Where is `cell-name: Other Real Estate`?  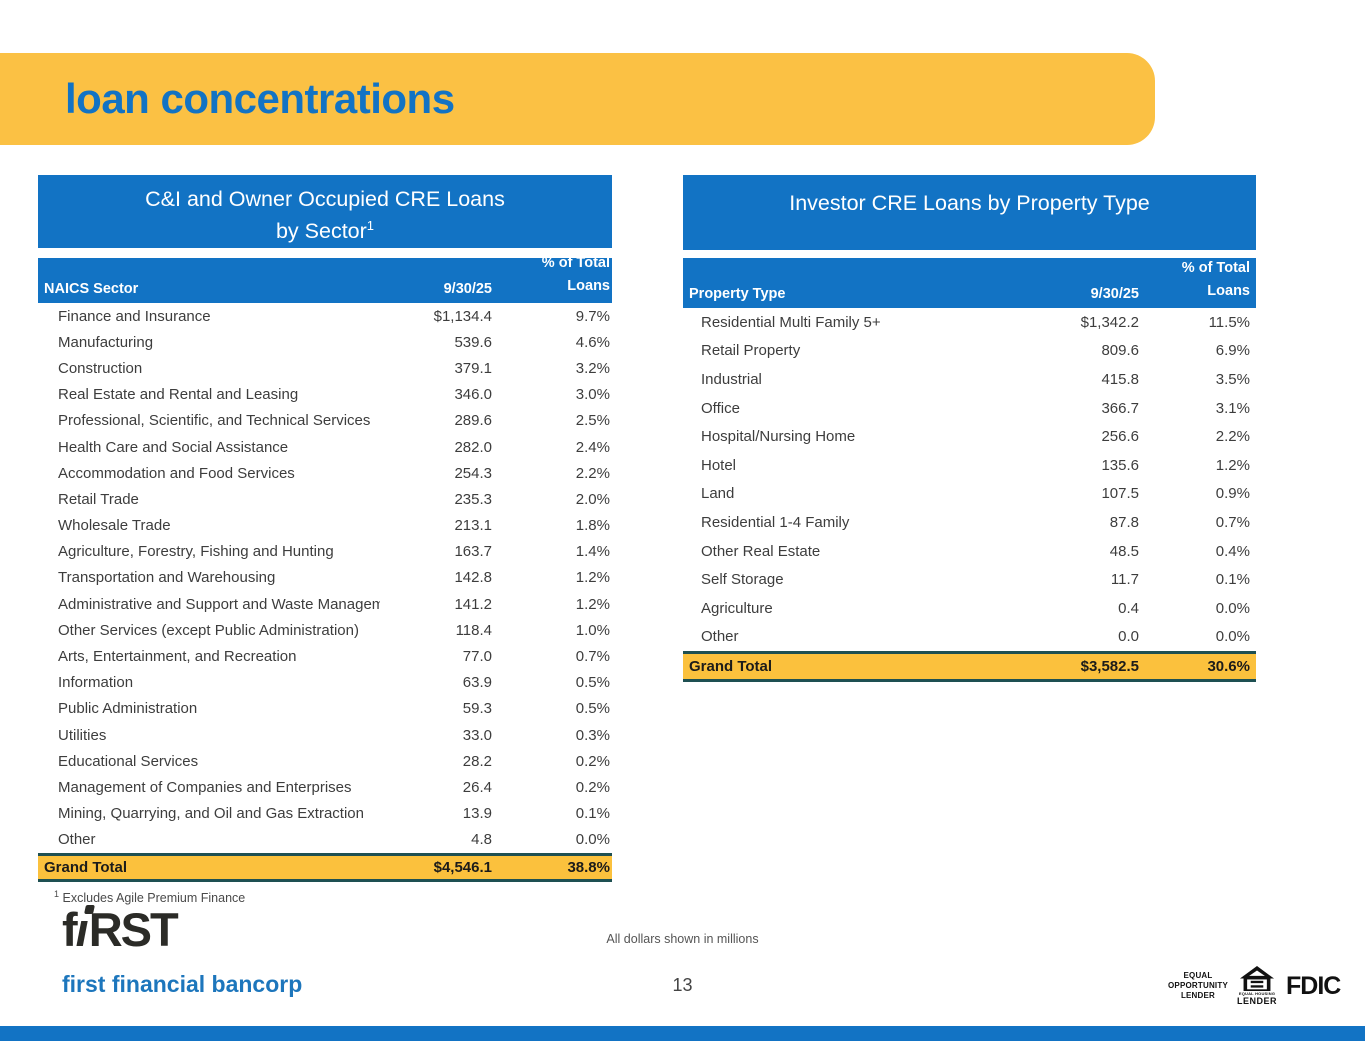
cell-name: Other Real Estate is located at coordinates (761, 551).